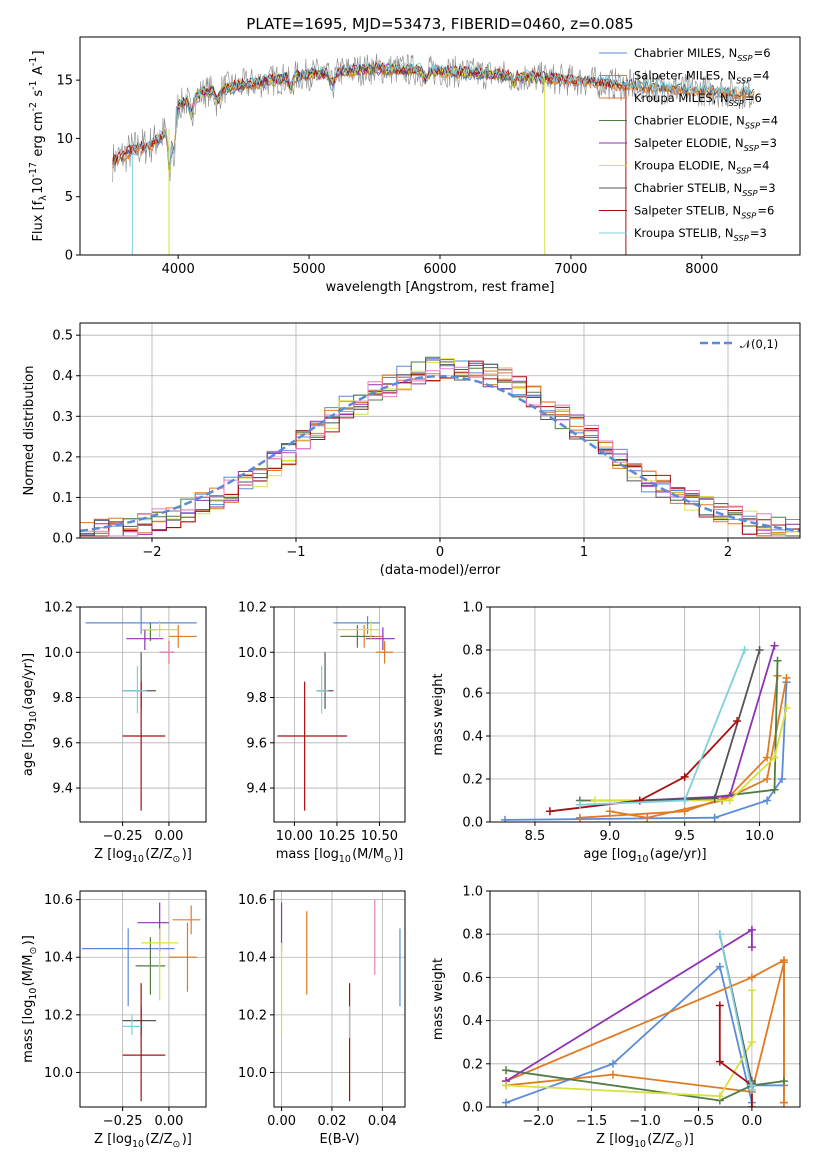 Image resolution: width=819 pixels, height=1170 pixels. What do you see at coordinates (535, 836) in the screenshot?
I see `x-tick-label: 8.5` at bounding box center [535, 836].